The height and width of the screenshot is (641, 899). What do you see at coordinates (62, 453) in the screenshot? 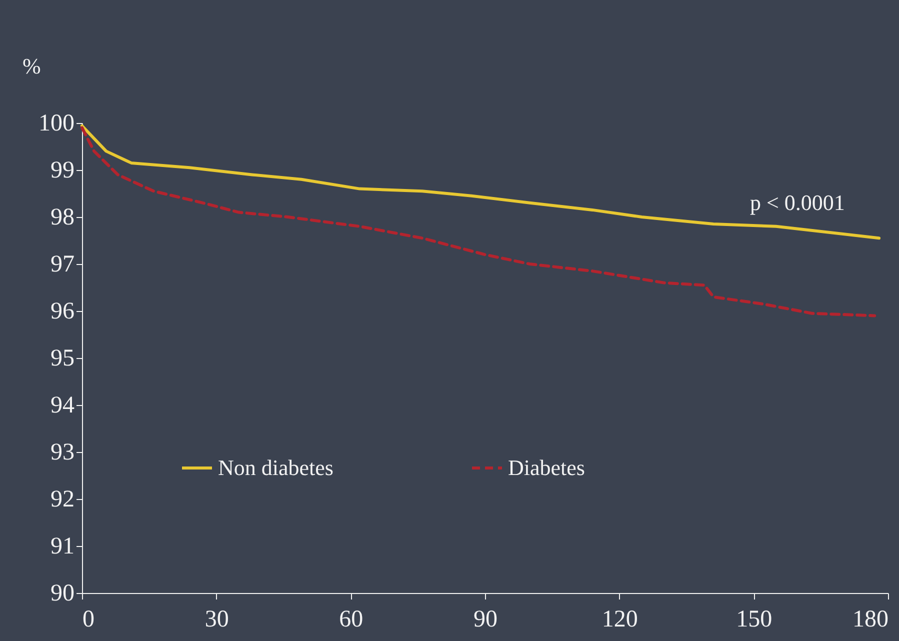
I see `y-tick-label: 93` at bounding box center [62, 453].